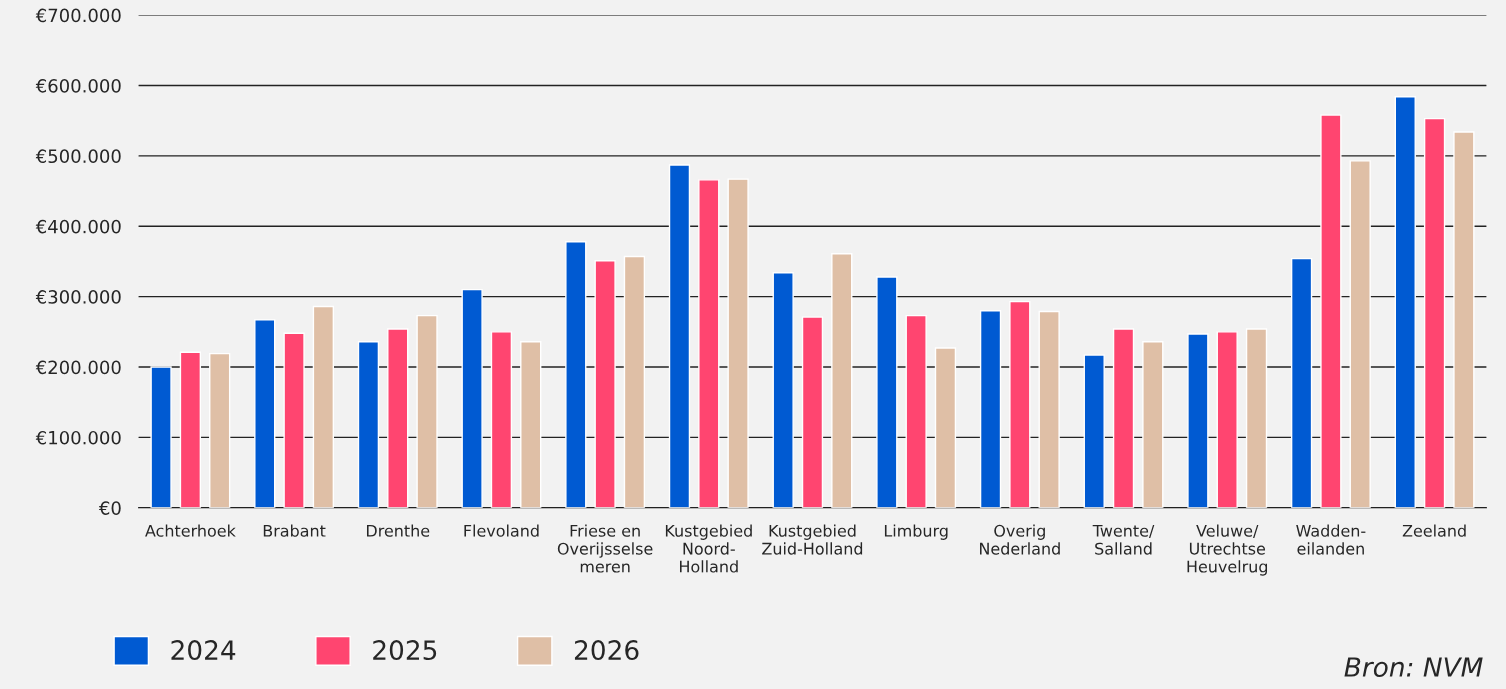  Describe the element at coordinates (109, 508) in the screenshot. I see `y-tick-label: €0` at that location.